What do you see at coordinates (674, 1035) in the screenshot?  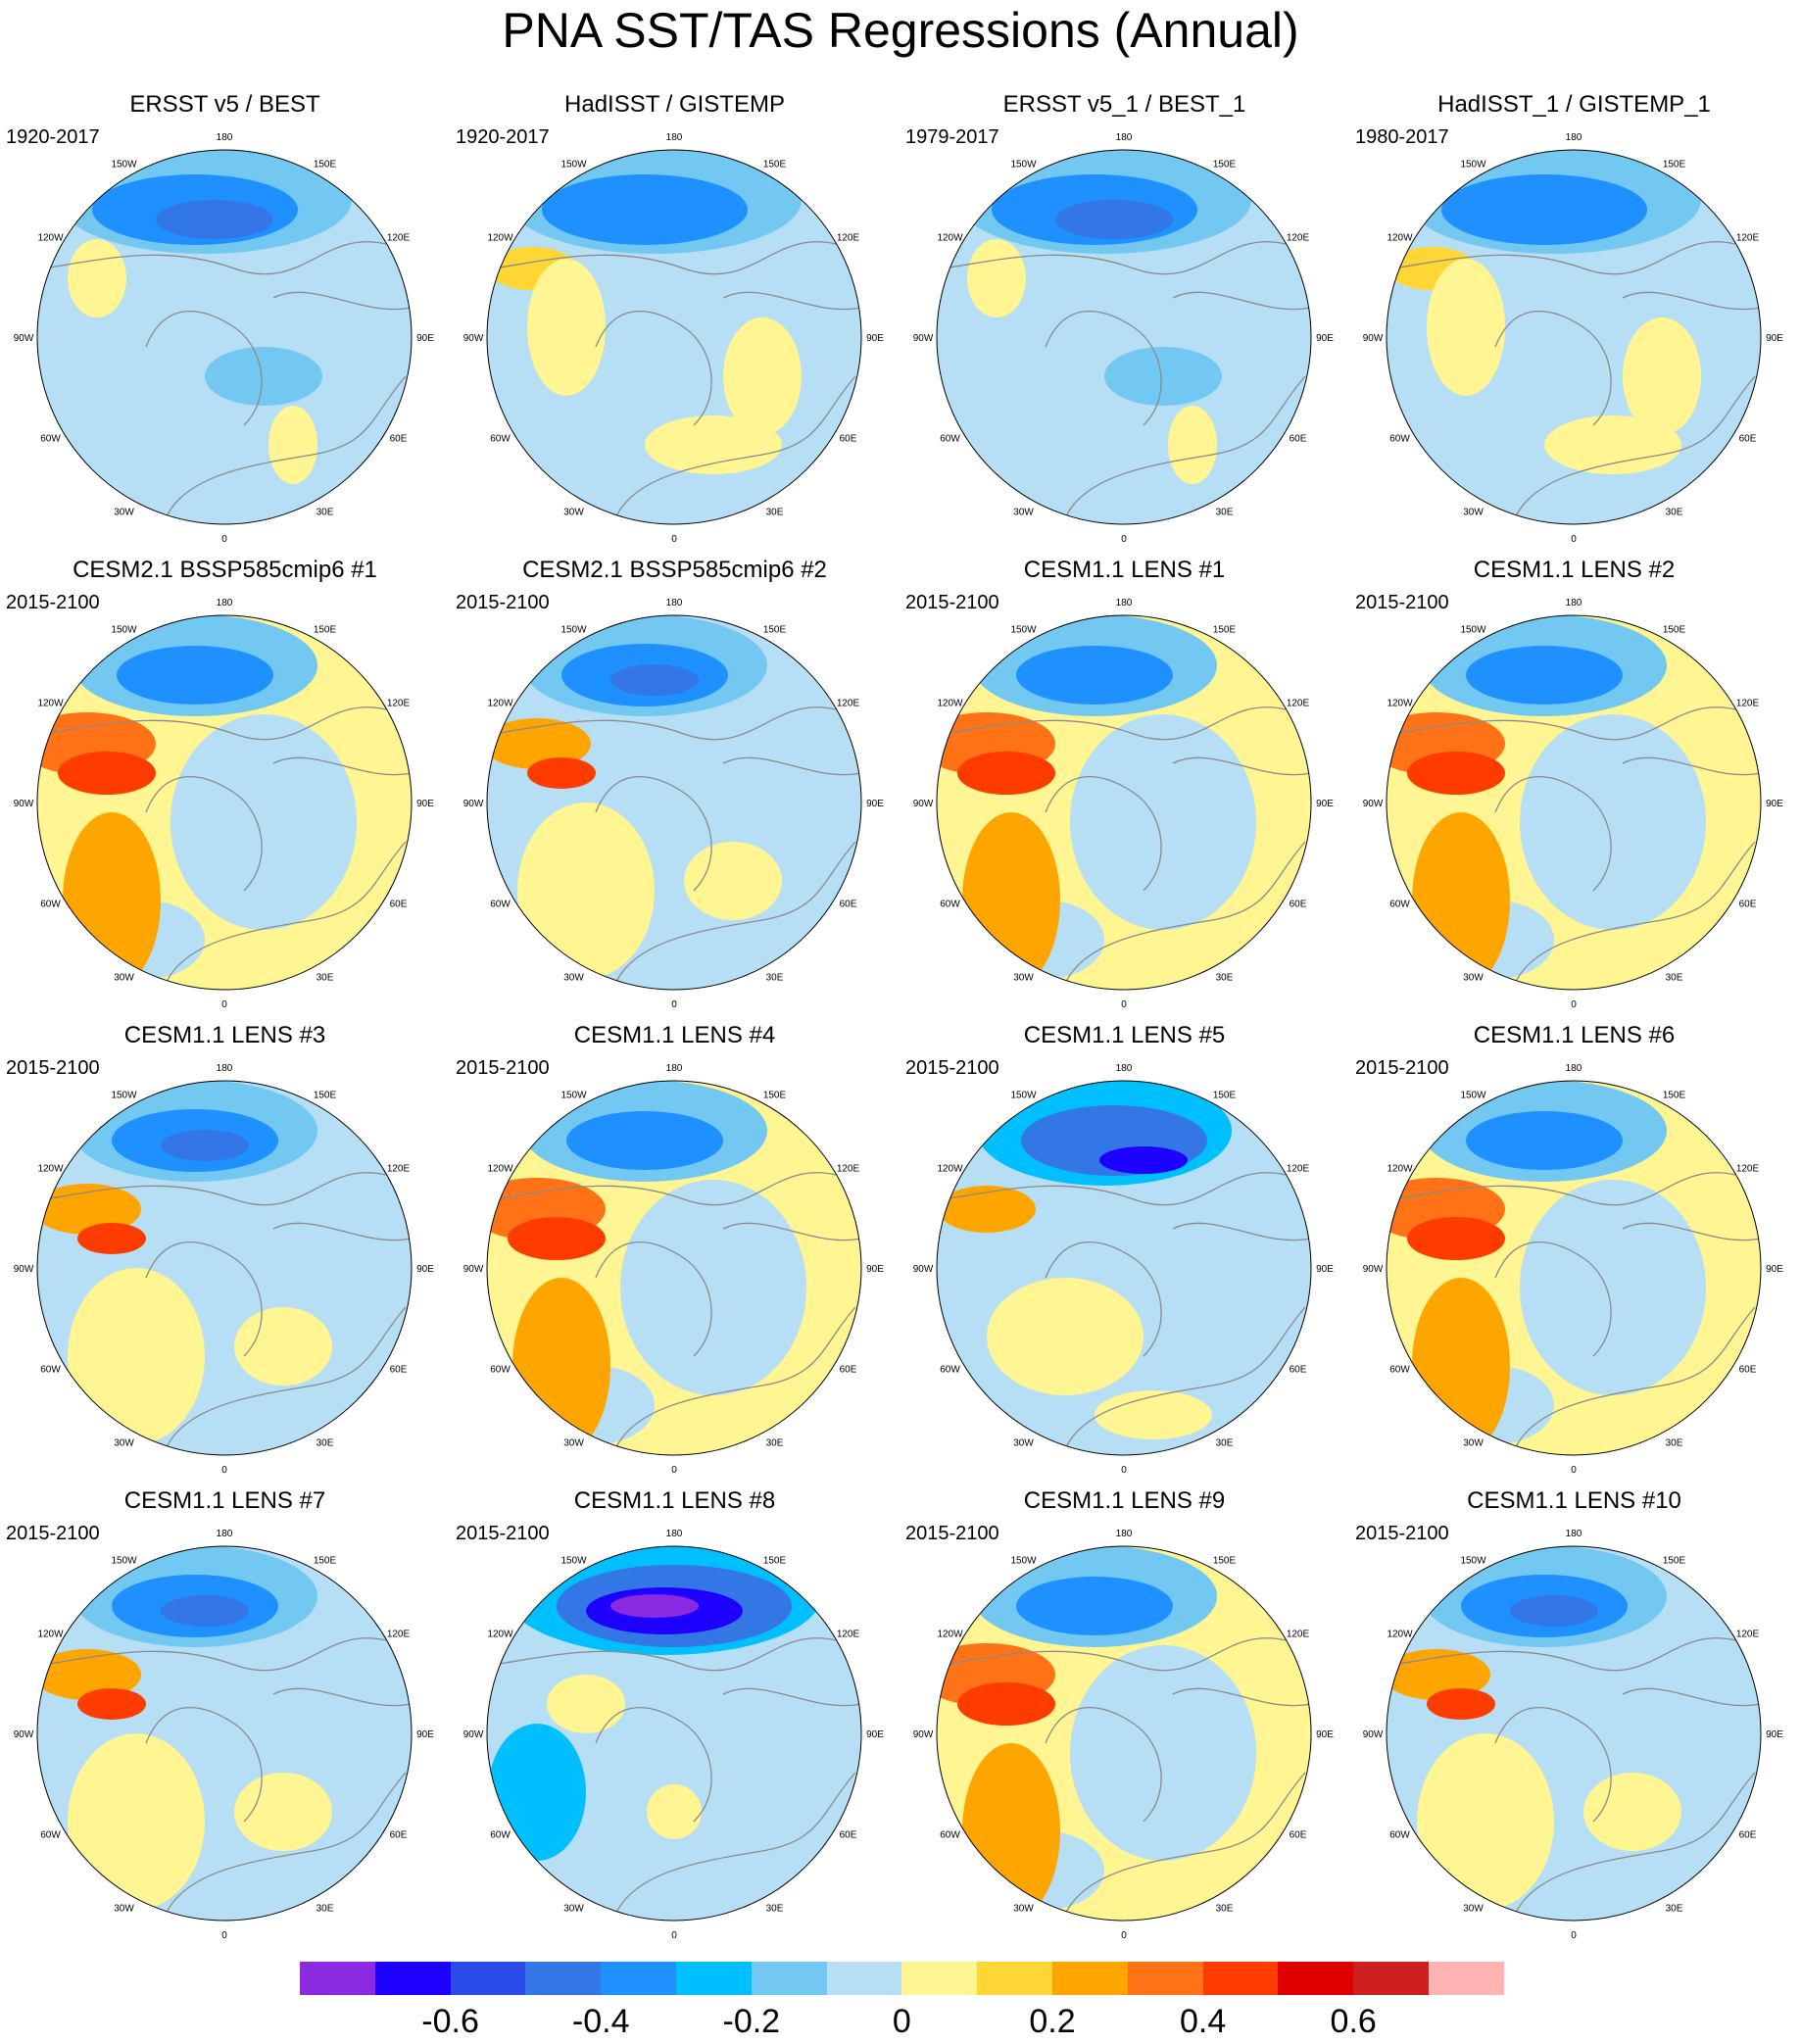 I see `panel-title: CESM1.1 LENS #4` at bounding box center [674, 1035].